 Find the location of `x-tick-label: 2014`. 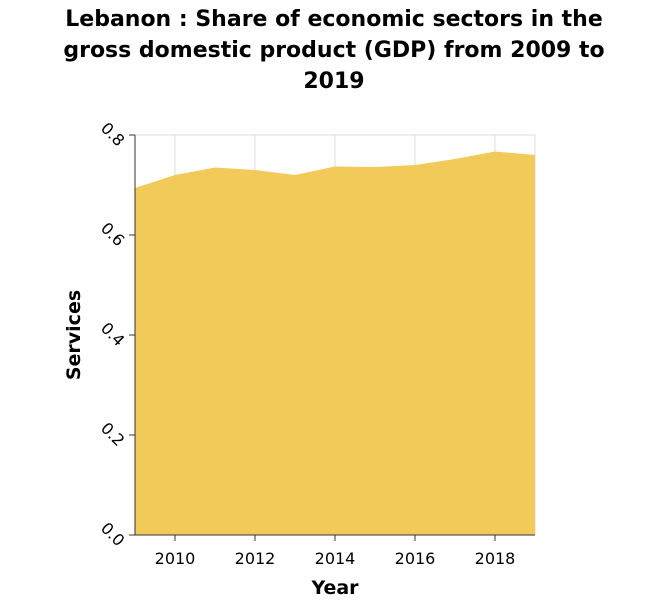

x-tick-label: 2014 is located at coordinates (335, 558).